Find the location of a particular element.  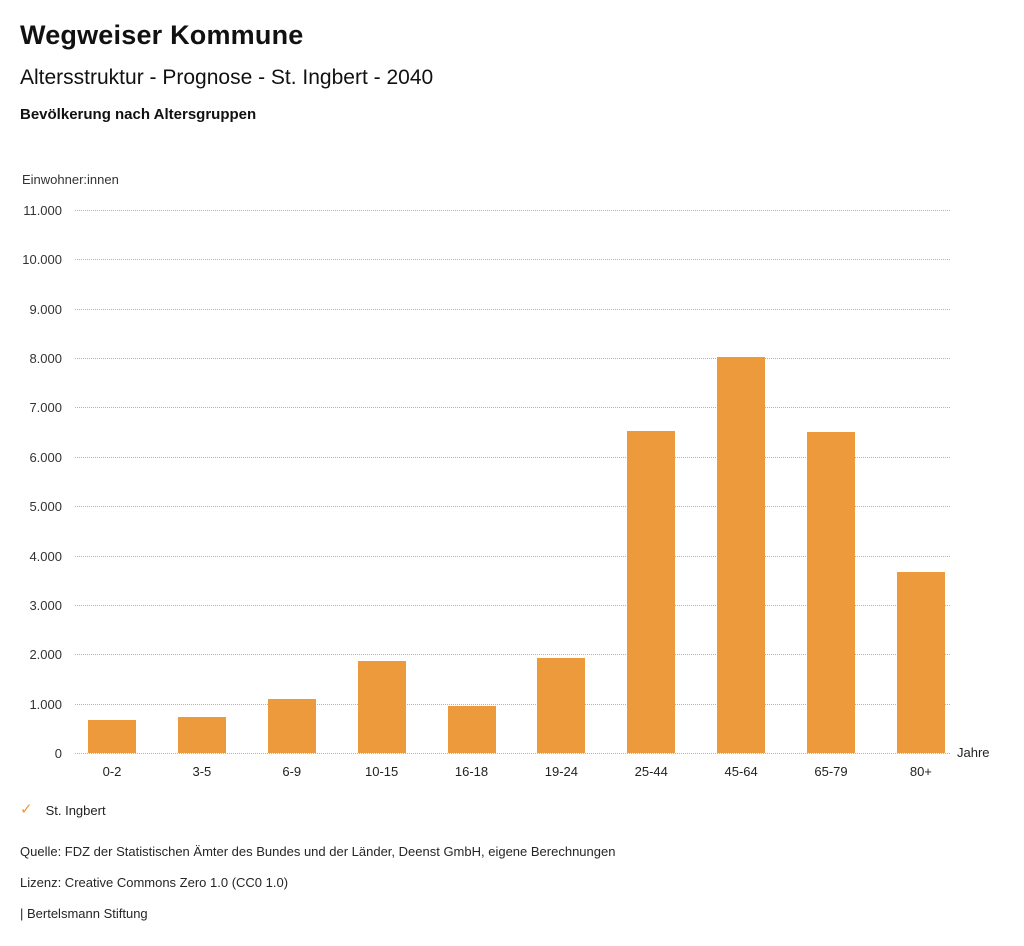

bar-16-18: 16-18 is located at coordinates (471, 742).